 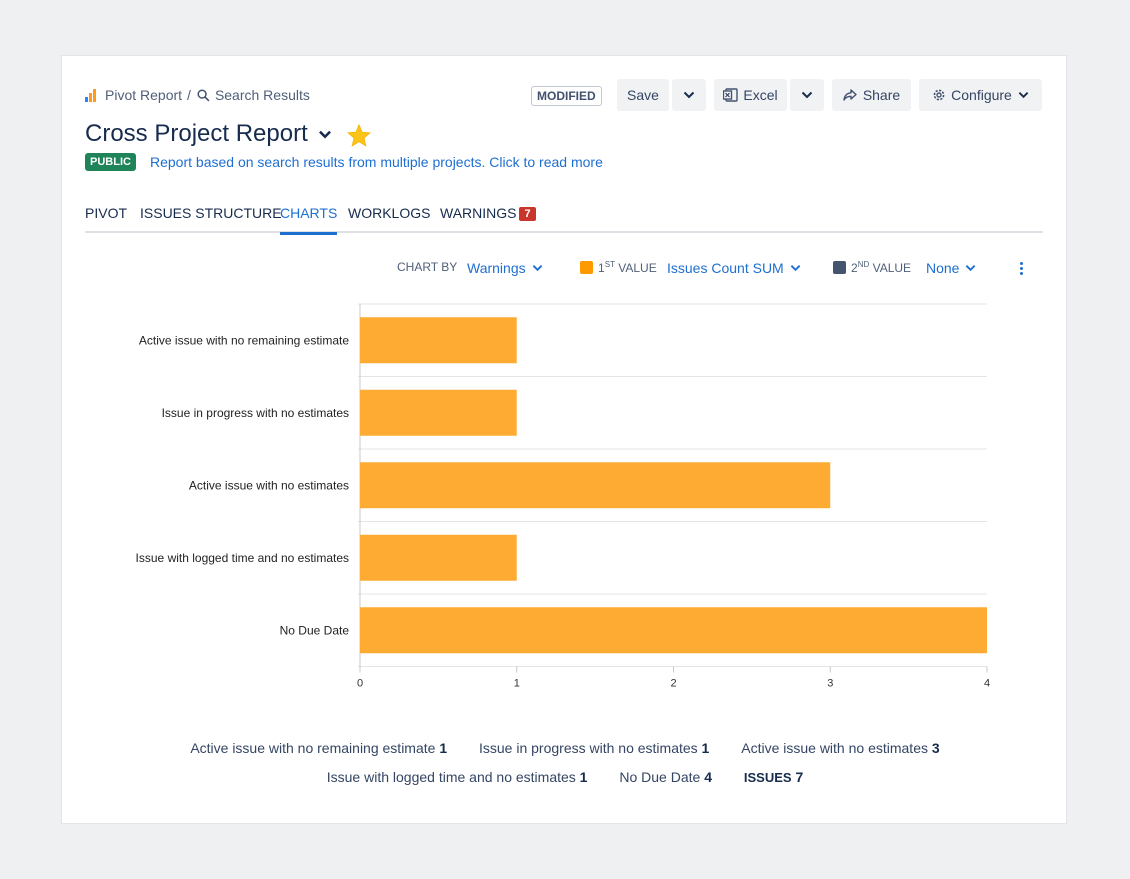 I want to click on public-badge: PUBLIC, so click(x=110, y=162).